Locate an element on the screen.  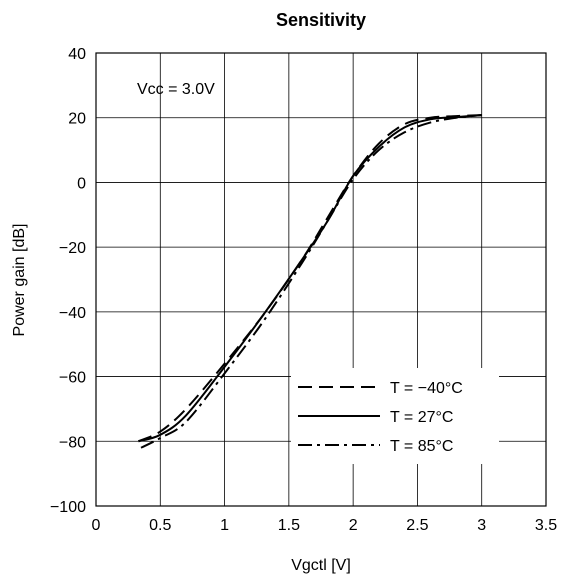
legend-label-0: T = −40°C is located at coordinates (426, 388).